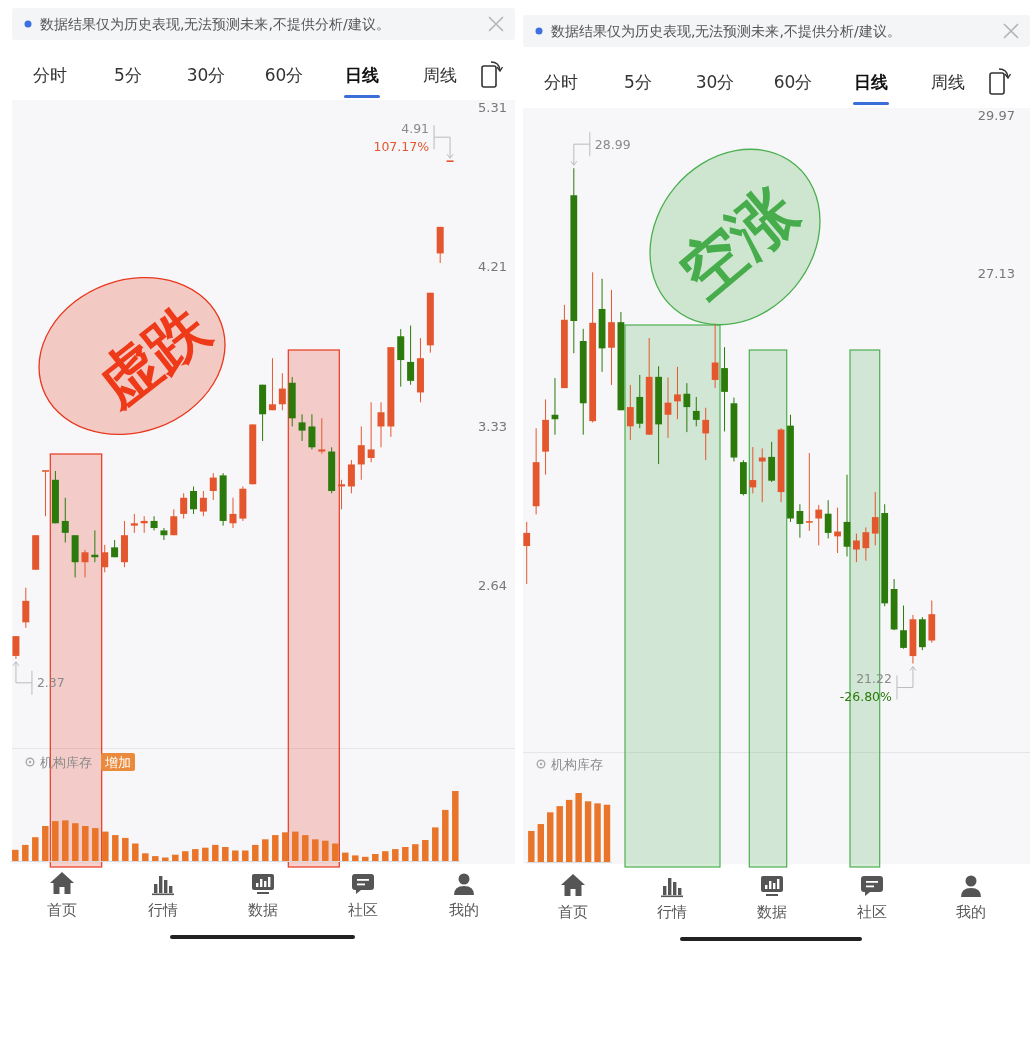 Image resolution: width=1036 pixels, height=1042 pixels. What do you see at coordinates (715, 82) in the screenshot?
I see `text: 30分` at bounding box center [715, 82].